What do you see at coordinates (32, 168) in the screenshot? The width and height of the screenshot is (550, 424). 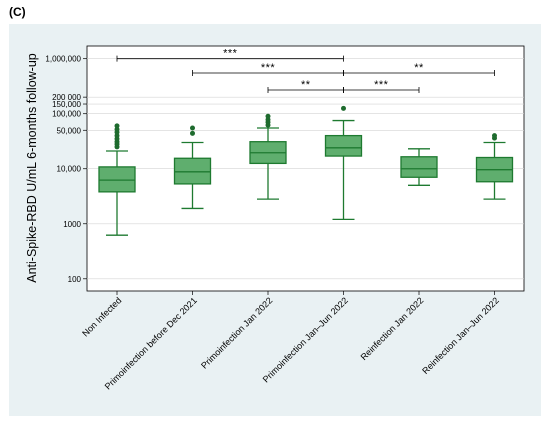 I see `y-axis-label: Anti-Spike-RBD U/mL 6-months follow-up` at bounding box center [32, 168].